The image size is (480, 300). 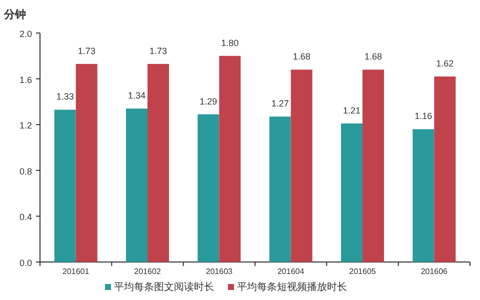 I want to click on y-tick-label: 0.4, so click(x=25, y=217).